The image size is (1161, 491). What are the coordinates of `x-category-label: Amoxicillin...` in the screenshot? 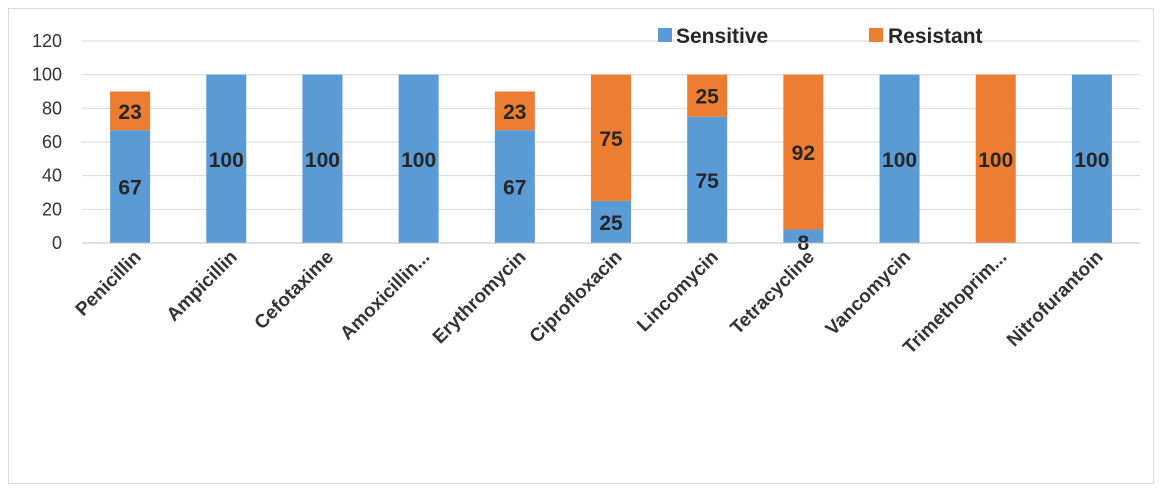 It's located at (385, 296).